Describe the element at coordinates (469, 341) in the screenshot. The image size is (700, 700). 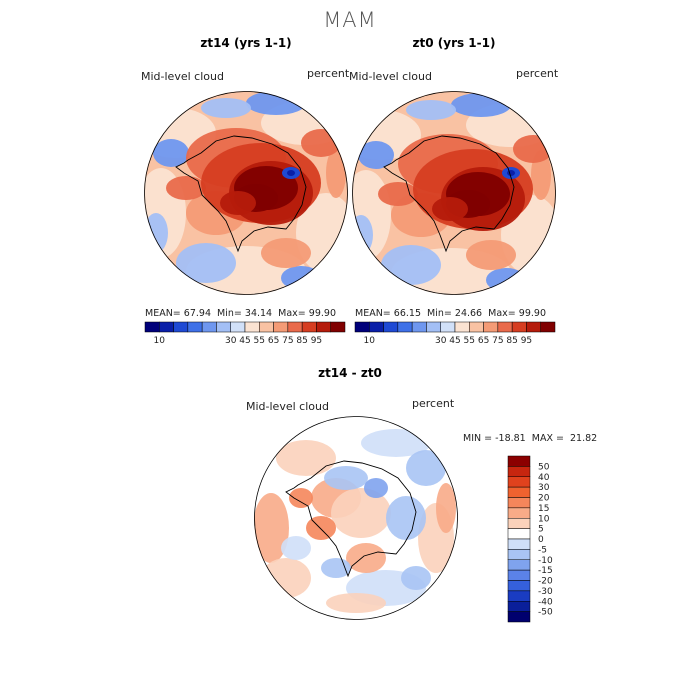
I see `panel2-colorbar-tick-label: 55` at that location.